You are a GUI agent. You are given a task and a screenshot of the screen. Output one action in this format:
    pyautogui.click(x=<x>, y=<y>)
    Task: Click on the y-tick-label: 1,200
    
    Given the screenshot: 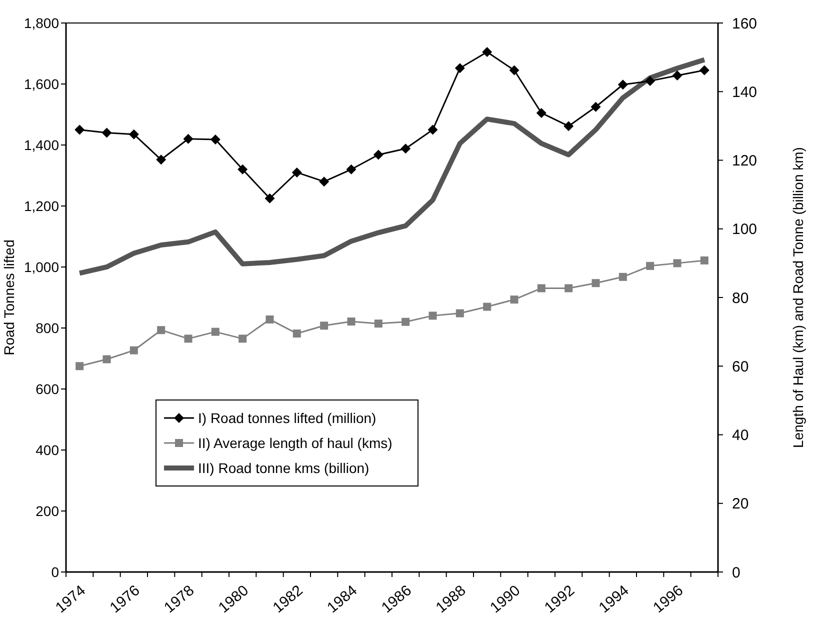 What is the action you would take?
    pyautogui.click(x=42, y=206)
    